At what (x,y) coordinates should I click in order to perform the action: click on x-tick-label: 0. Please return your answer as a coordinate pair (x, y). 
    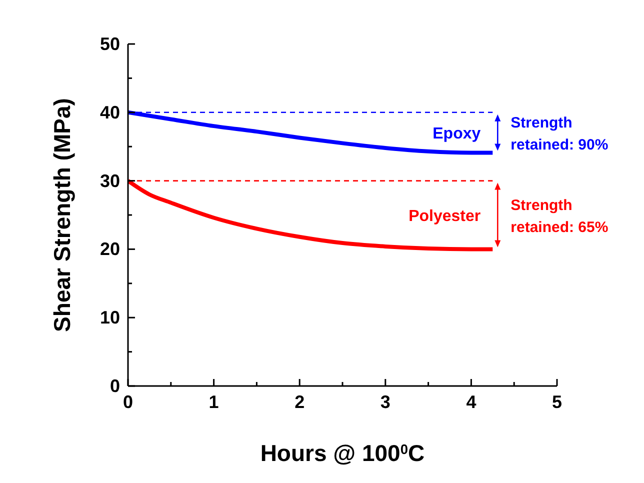
    Looking at the image, I should click on (128, 402).